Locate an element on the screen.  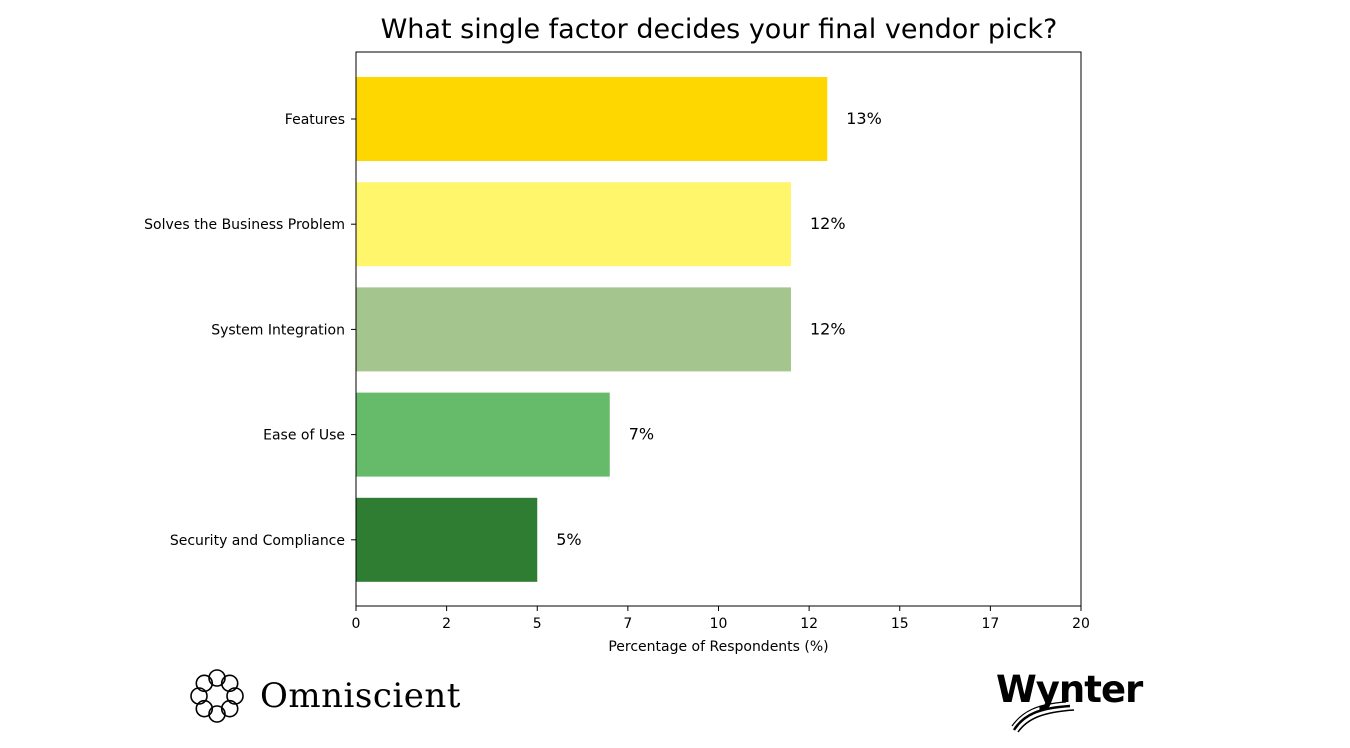
wynter-logo: Wynter is located at coordinates (1086, 701).